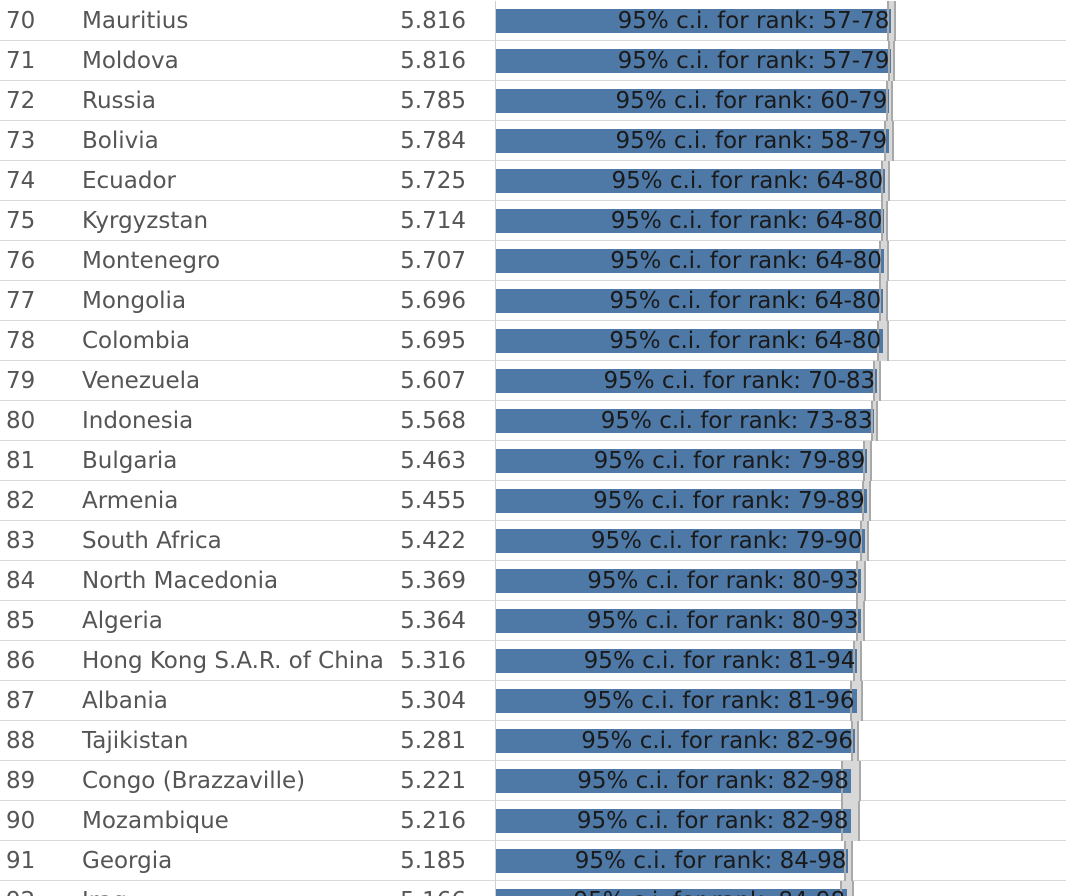 The width and height of the screenshot is (1066, 896). I want to click on rank-cell: 83, so click(21, 541).